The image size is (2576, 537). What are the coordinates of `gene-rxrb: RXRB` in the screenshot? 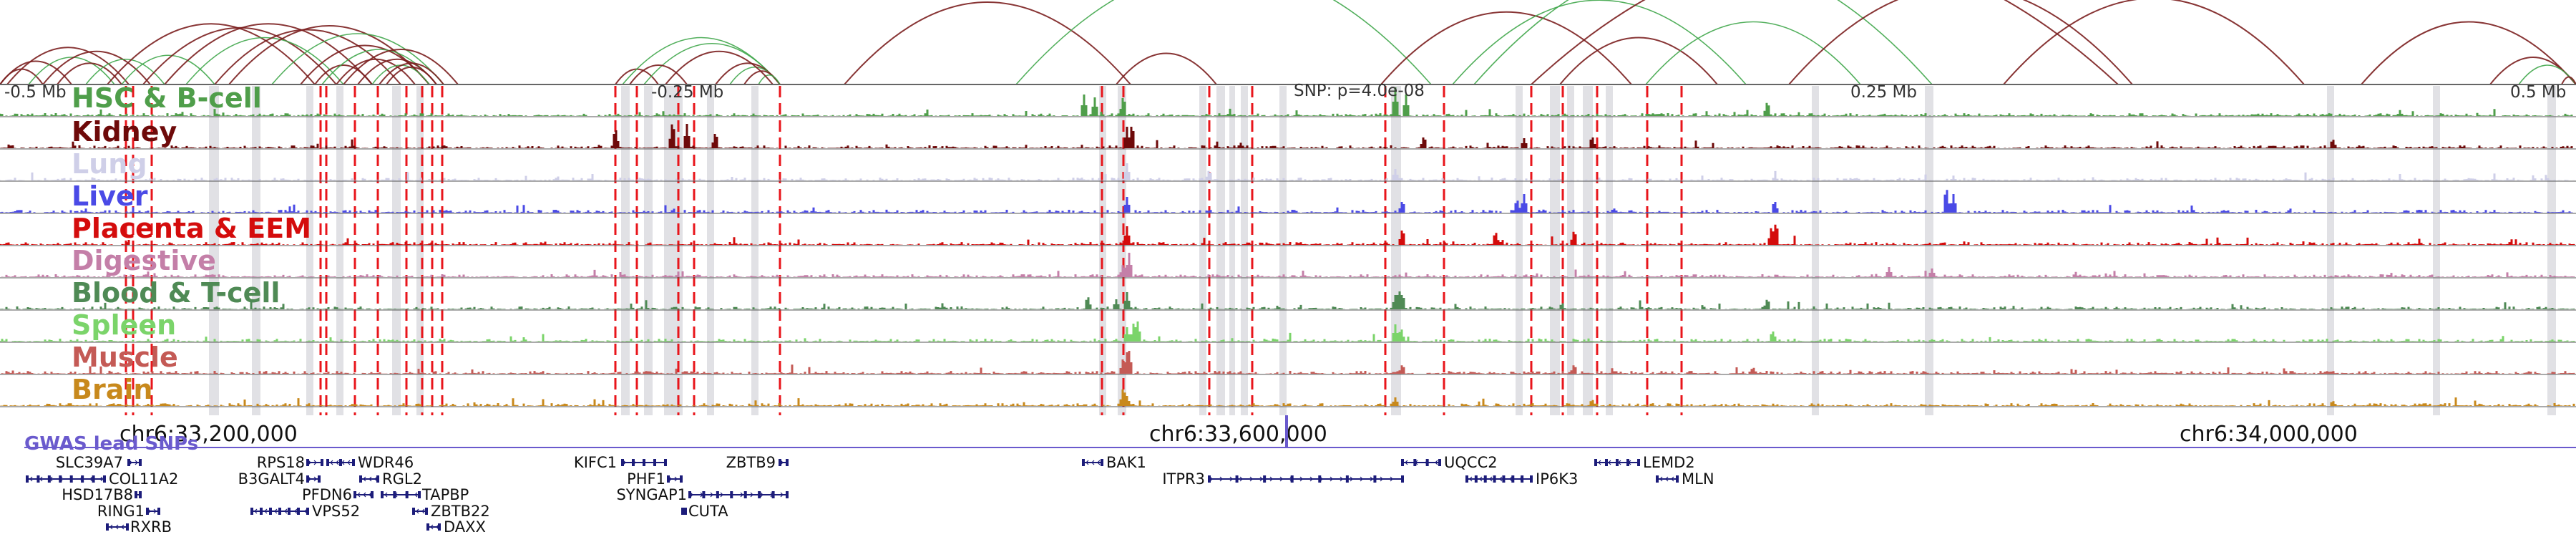 It's located at (139, 527).